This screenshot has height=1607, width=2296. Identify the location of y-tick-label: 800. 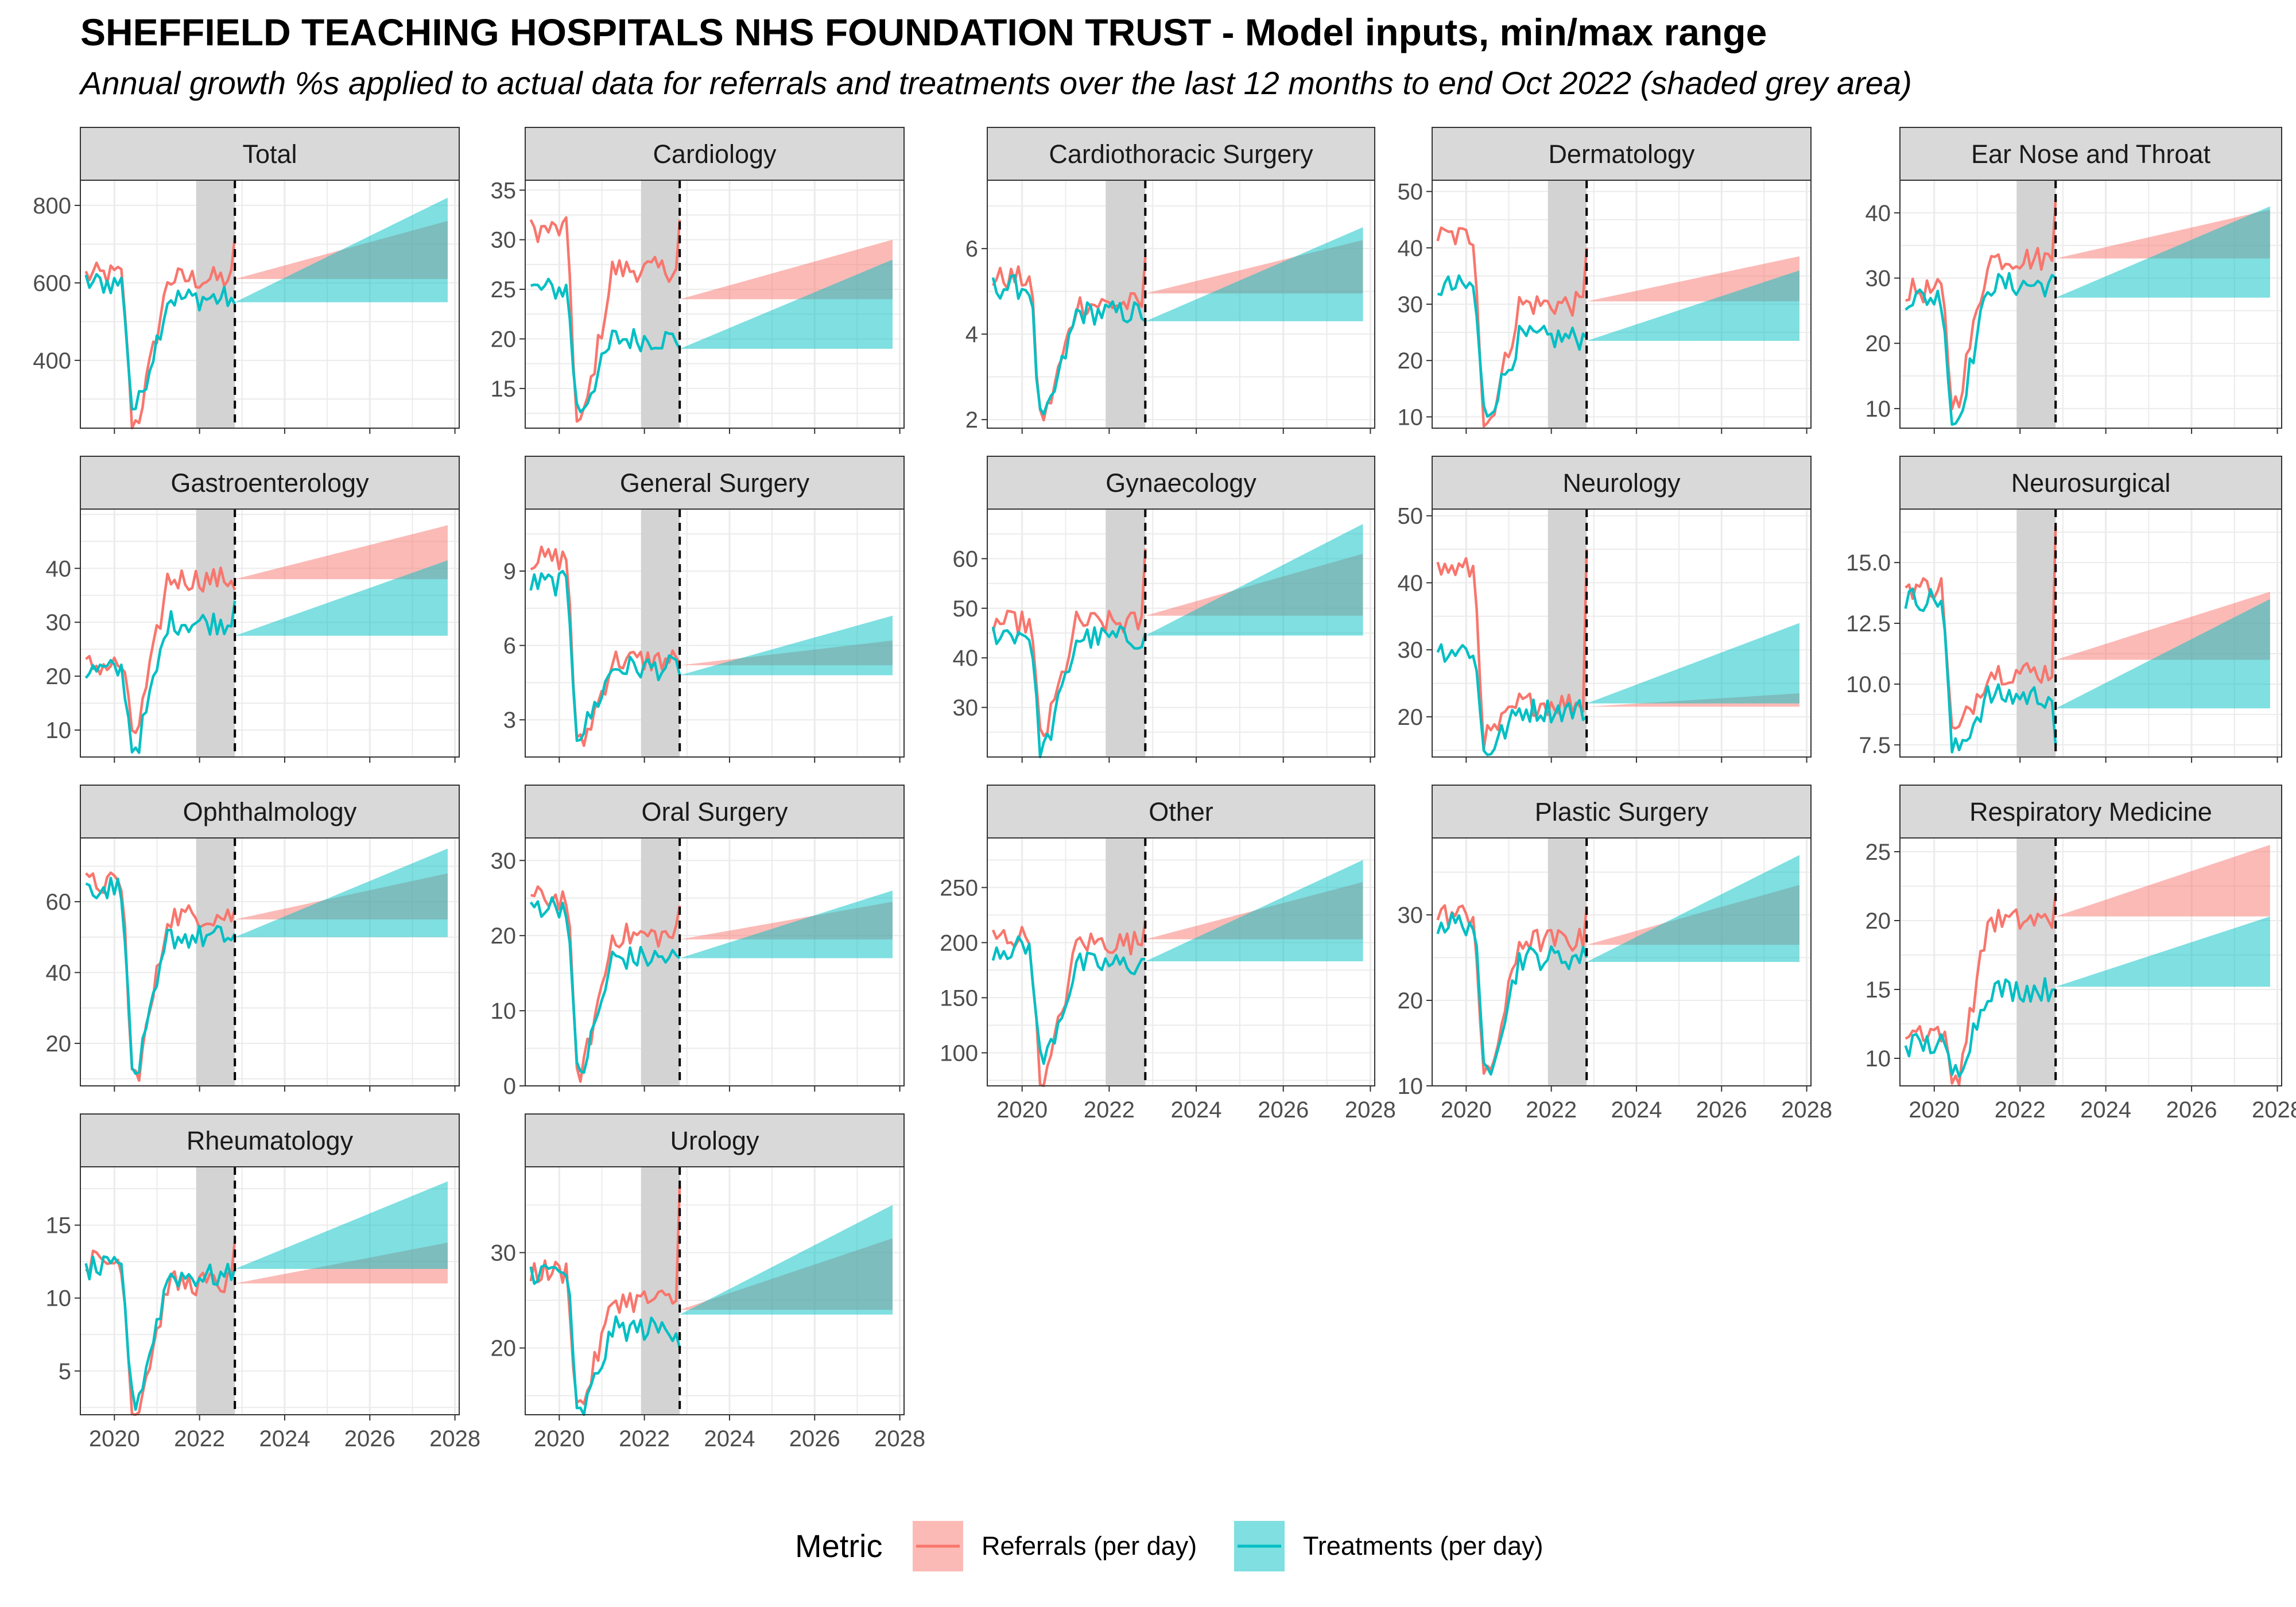
(52, 206).